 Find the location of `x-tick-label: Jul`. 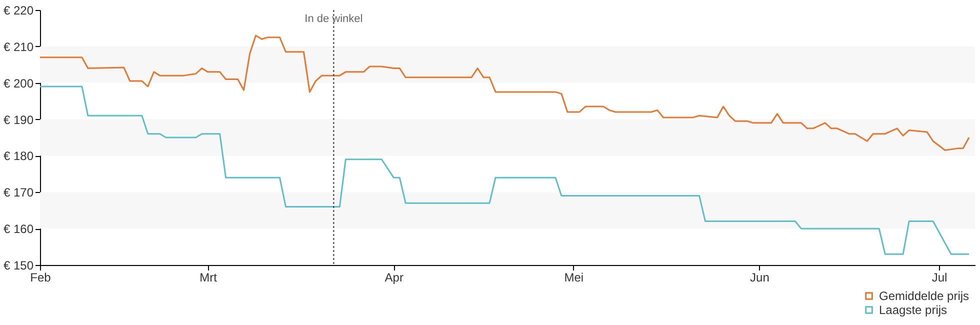

x-tick-label: Jul is located at coordinates (940, 277).